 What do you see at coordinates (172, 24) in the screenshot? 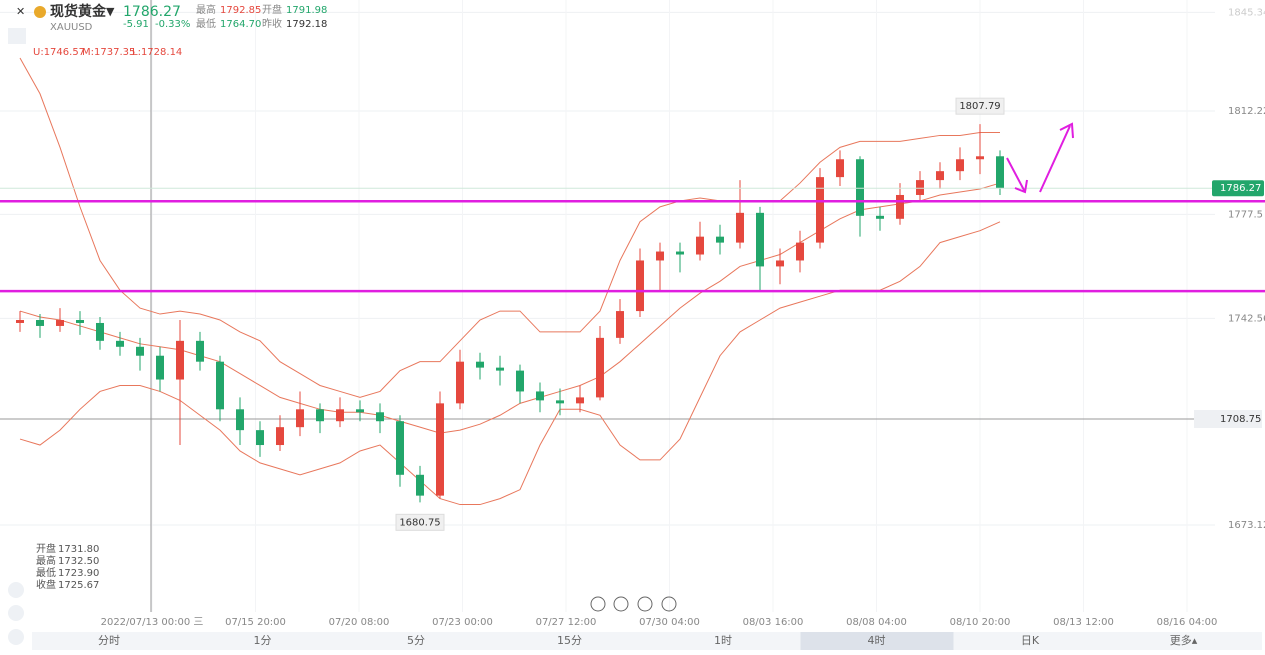
I see `change-pct: -0.33%` at bounding box center [172, 24].